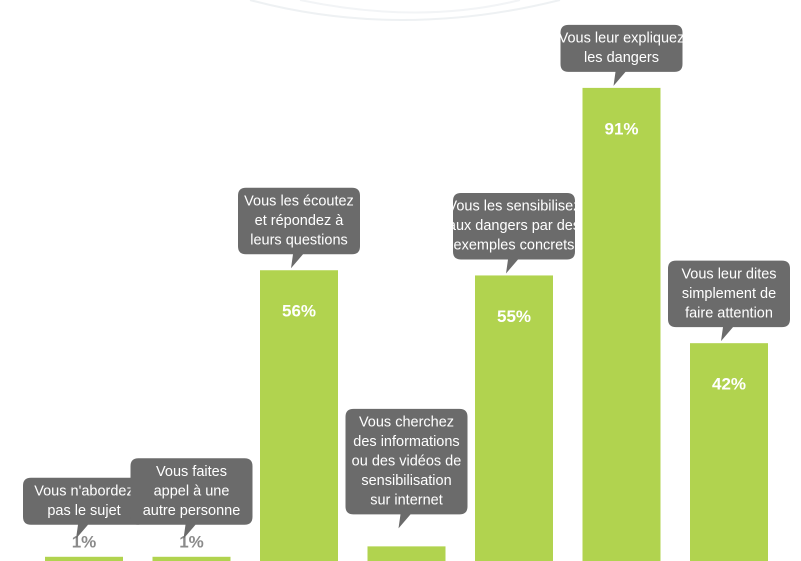 The width and height of the screenshot is (801, 561). Describe the element at coordinates (729, 384) in the screenshot. I see `value-label: 42%` at that location.